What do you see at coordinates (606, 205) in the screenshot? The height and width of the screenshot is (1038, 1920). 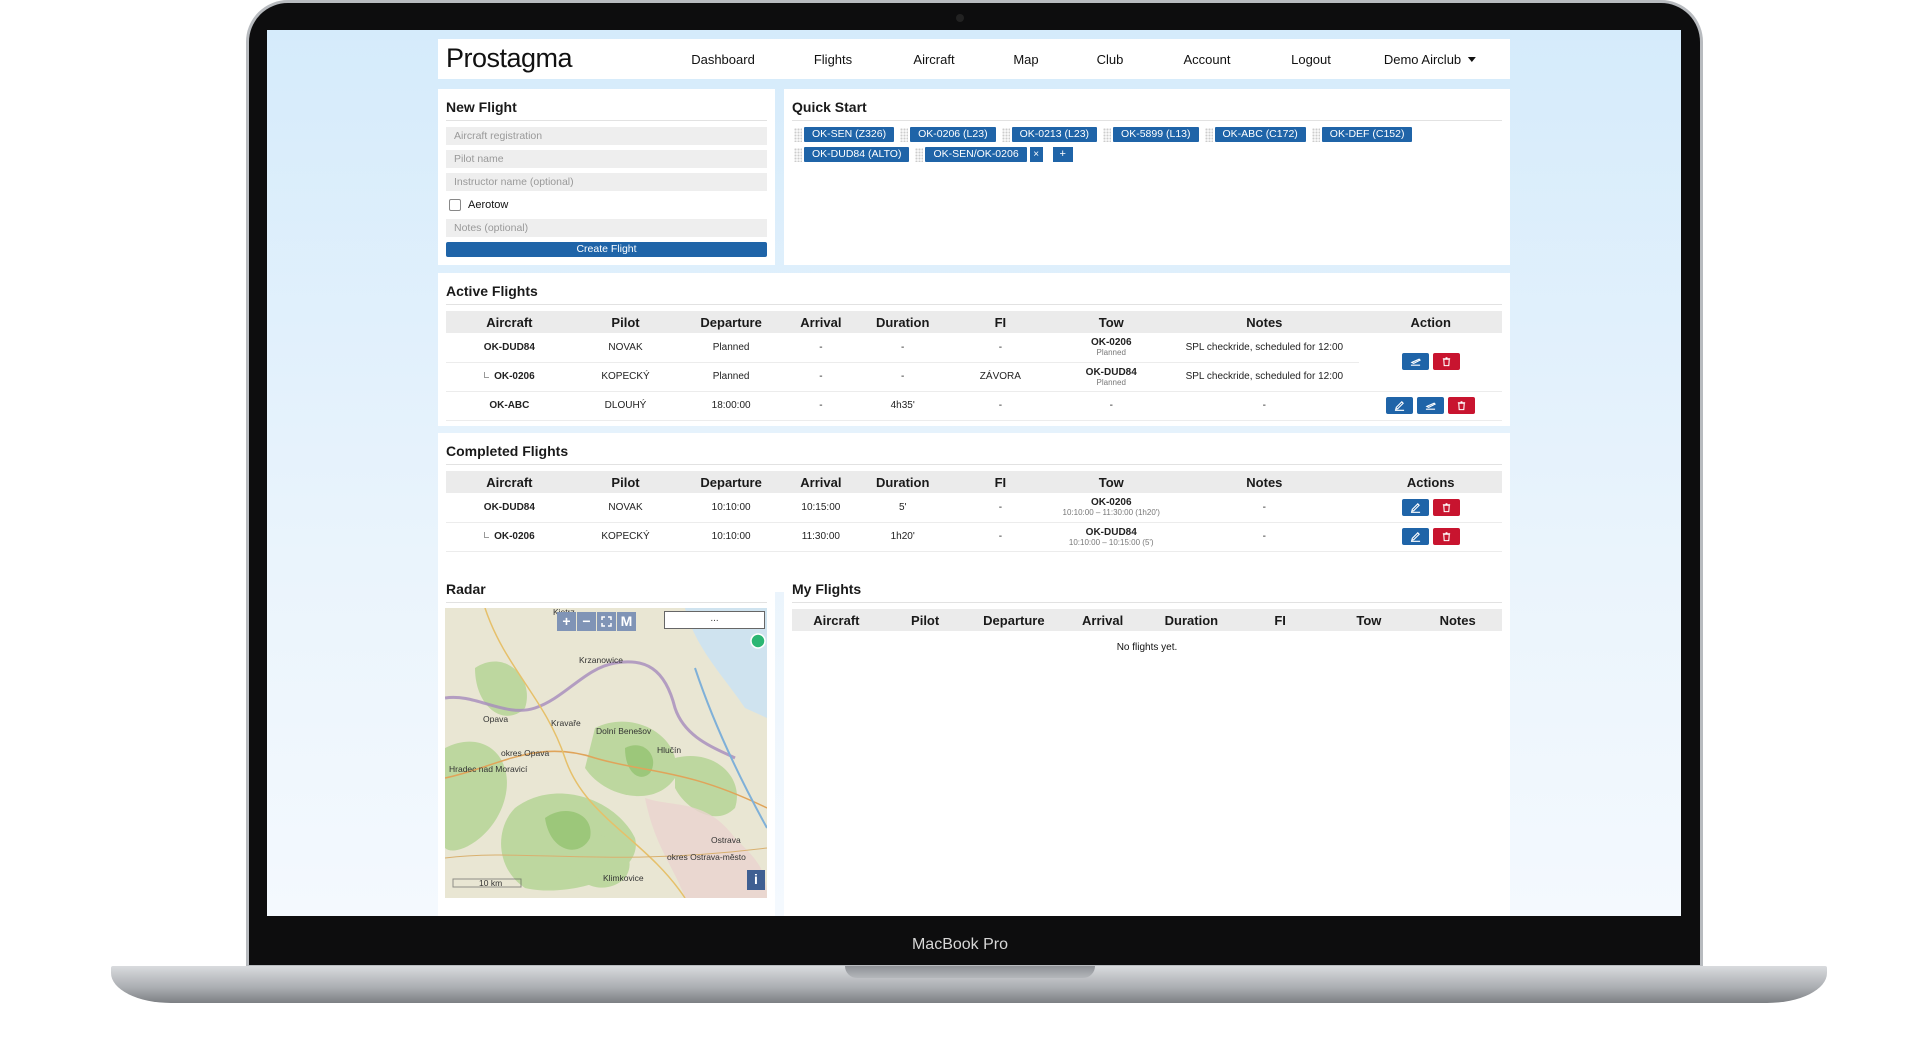 I see `aerotow-checkbox: Aerotow` at bounding box center [606, 205].